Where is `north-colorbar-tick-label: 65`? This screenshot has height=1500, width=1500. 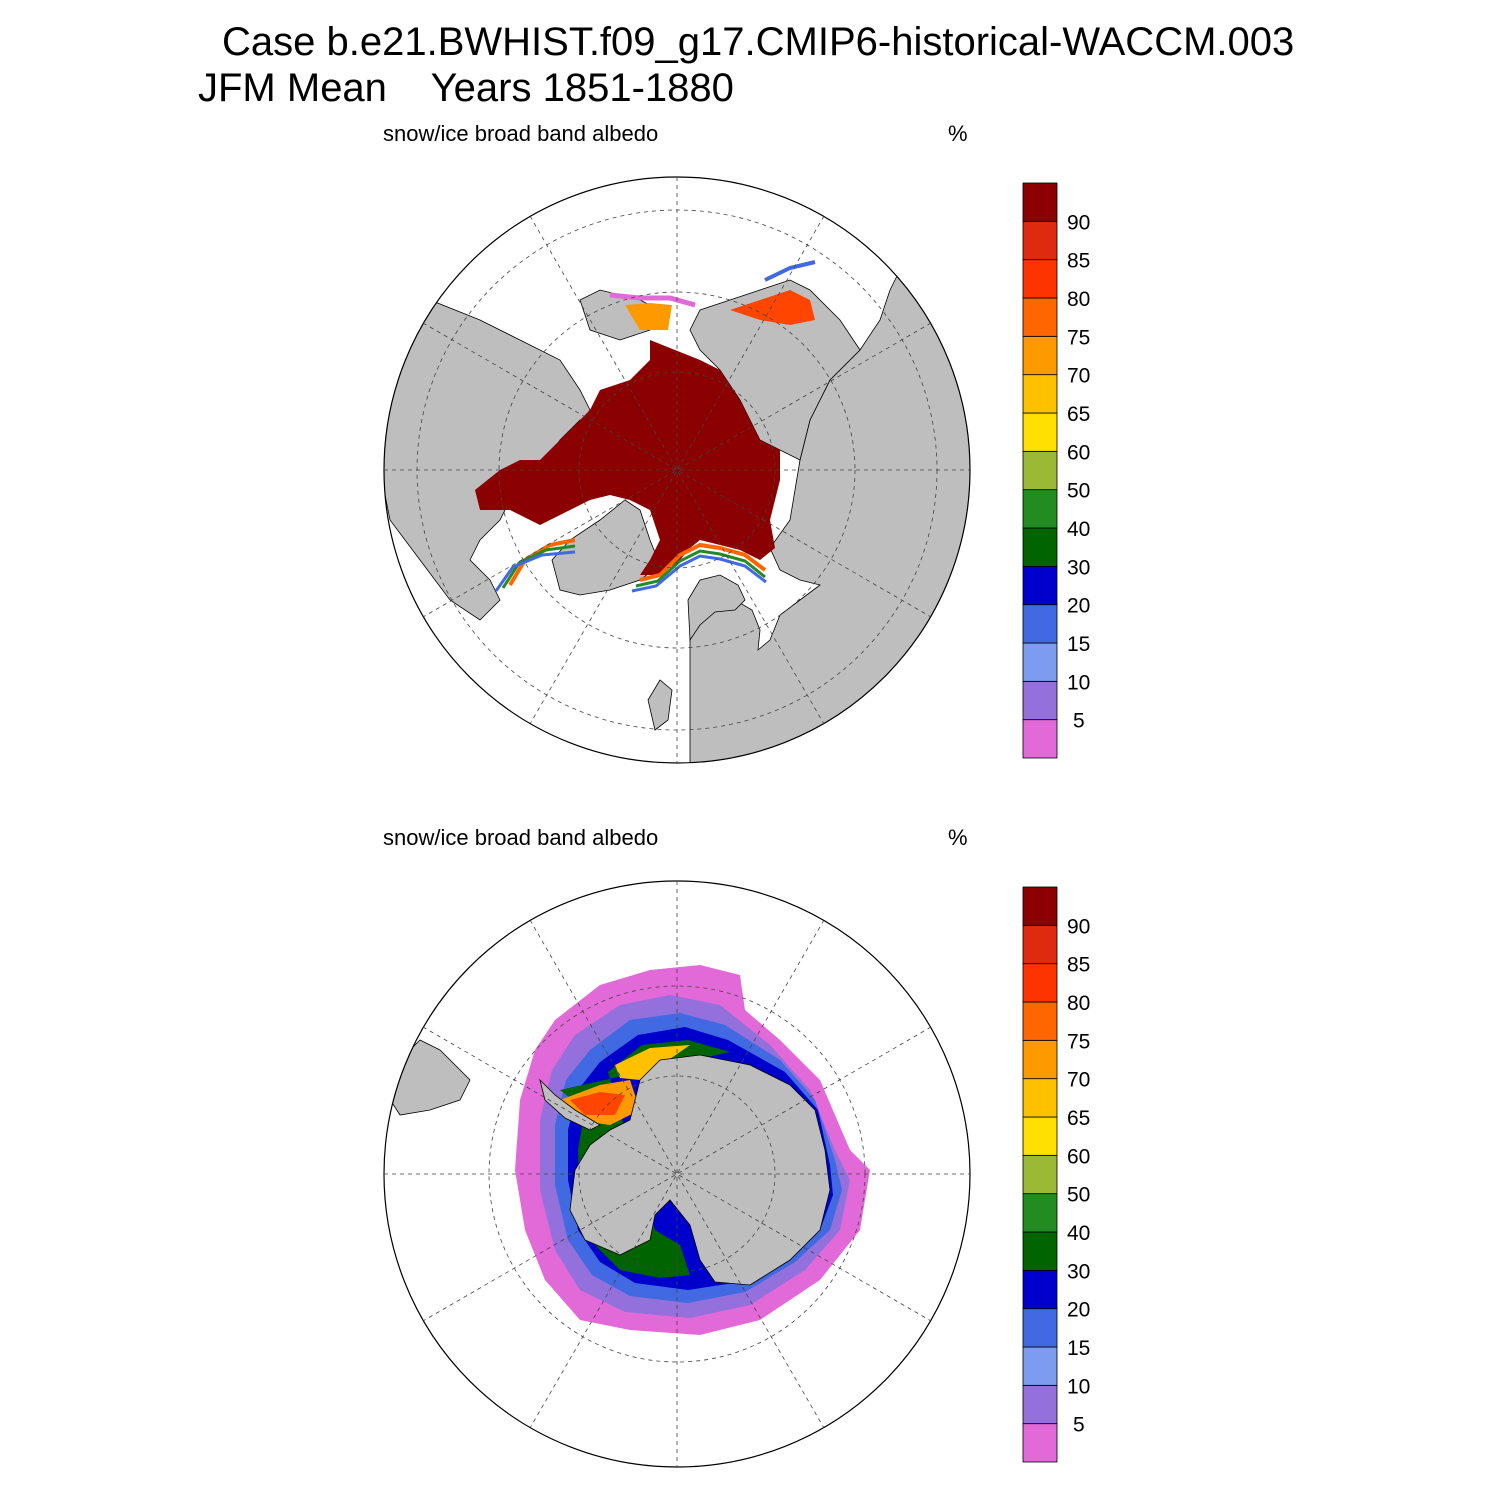 north-colorbar-tick-label: 65 is located at coordinates (1078, 414).